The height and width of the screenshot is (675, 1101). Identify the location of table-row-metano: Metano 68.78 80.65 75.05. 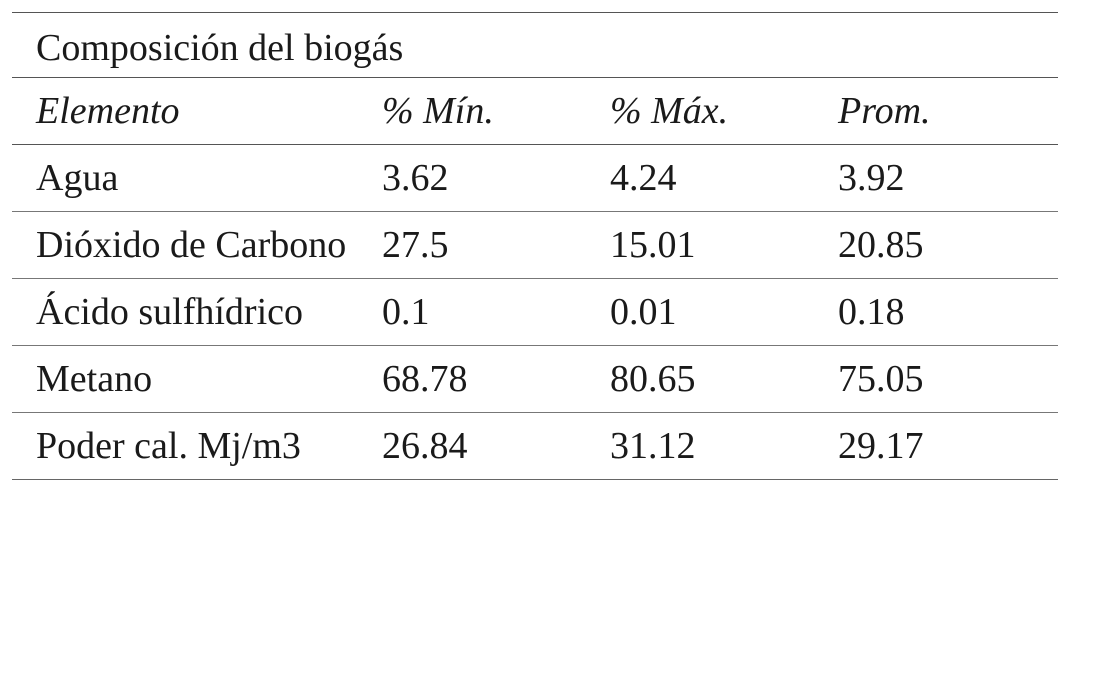
(535, 379).